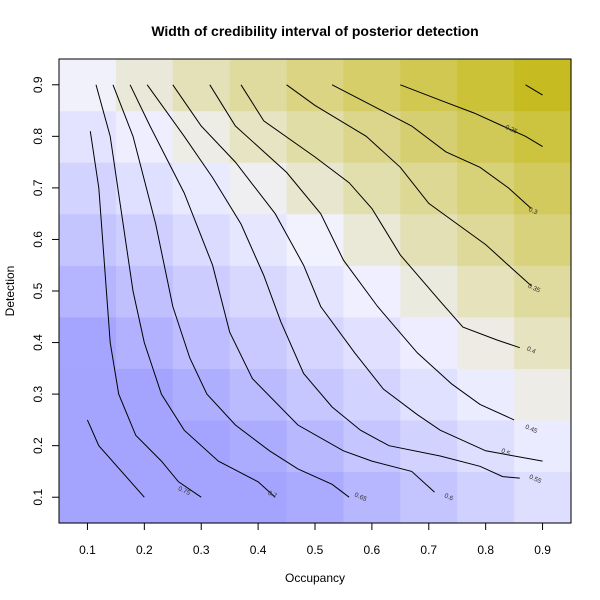  I want to click on x-tick-label: 0.2, so click(144, 550).